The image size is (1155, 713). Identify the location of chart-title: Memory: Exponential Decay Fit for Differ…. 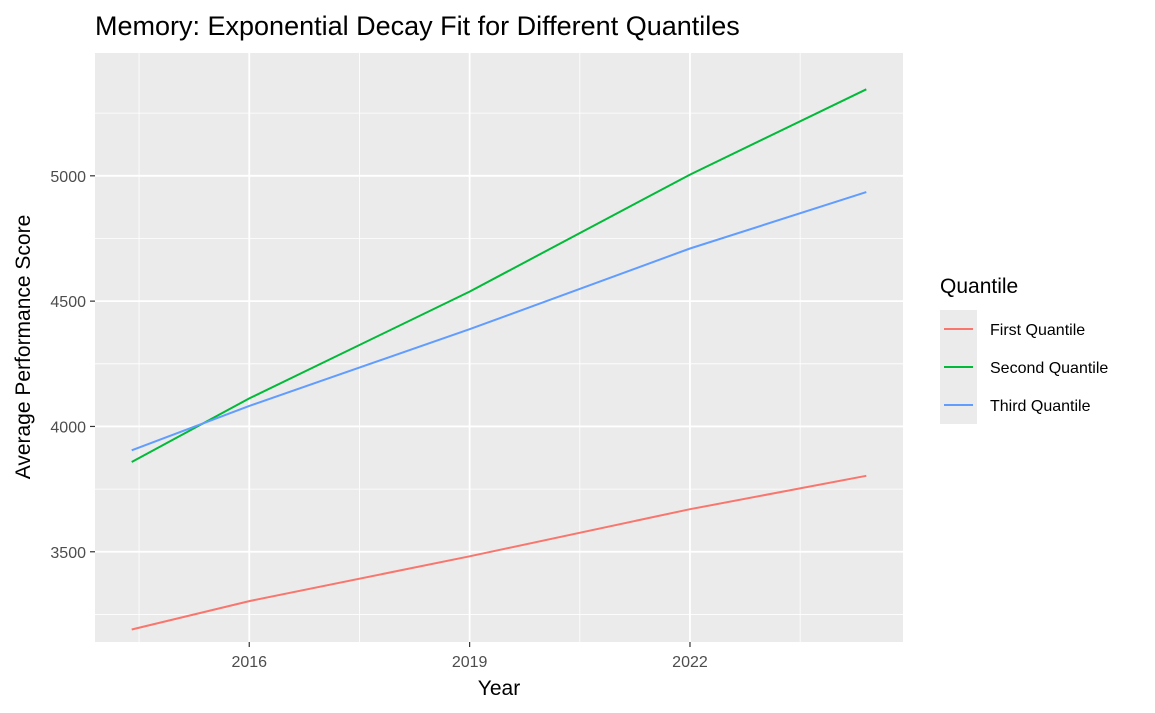
(417, 26).